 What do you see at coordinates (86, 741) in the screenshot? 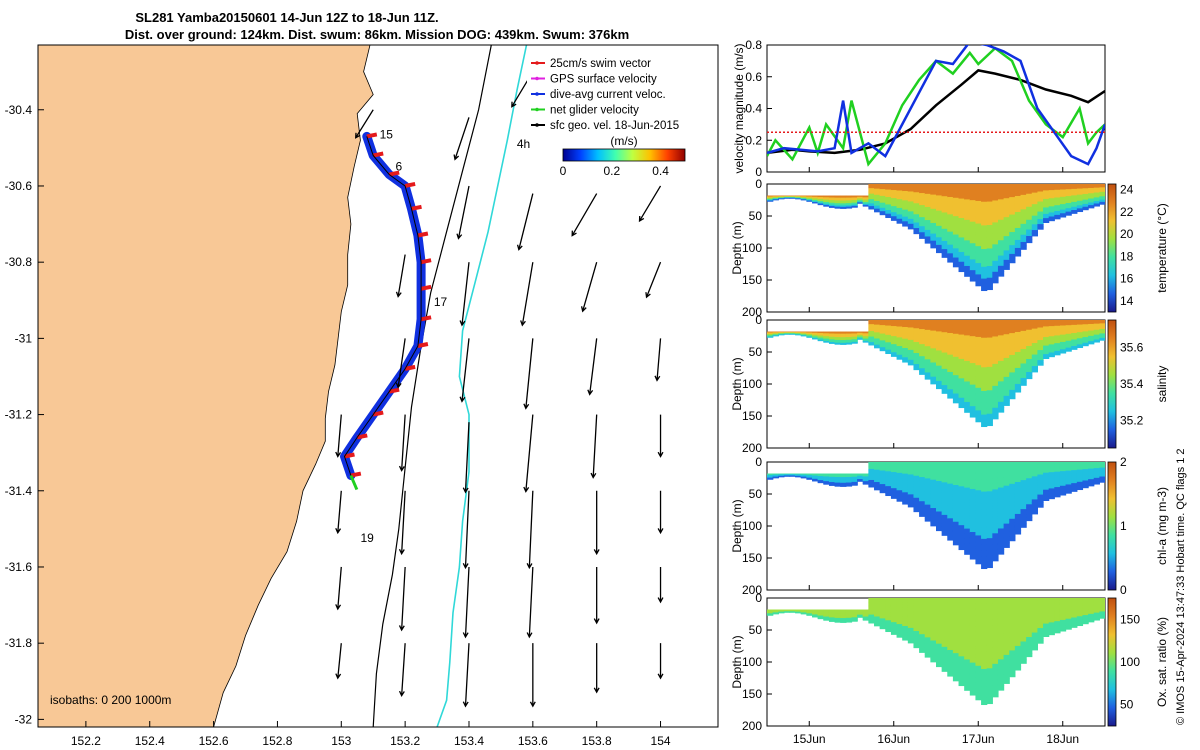
I see `map-xtick-label: 152.2` at bounding box center [86, 741].